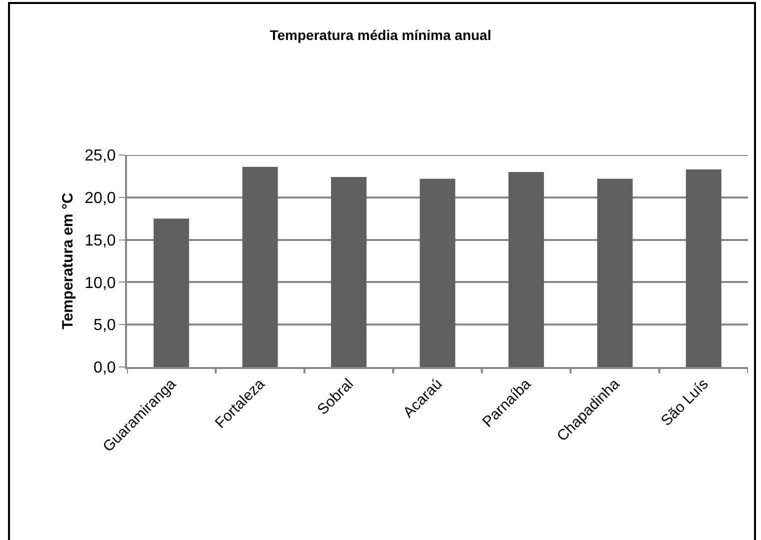 The height and width of the screenshot is (540, 761). What do you see at coordinates (105, 325) in the screenshot?
I see `y-tick-label: 5,0` at bounding box center [105, 325].